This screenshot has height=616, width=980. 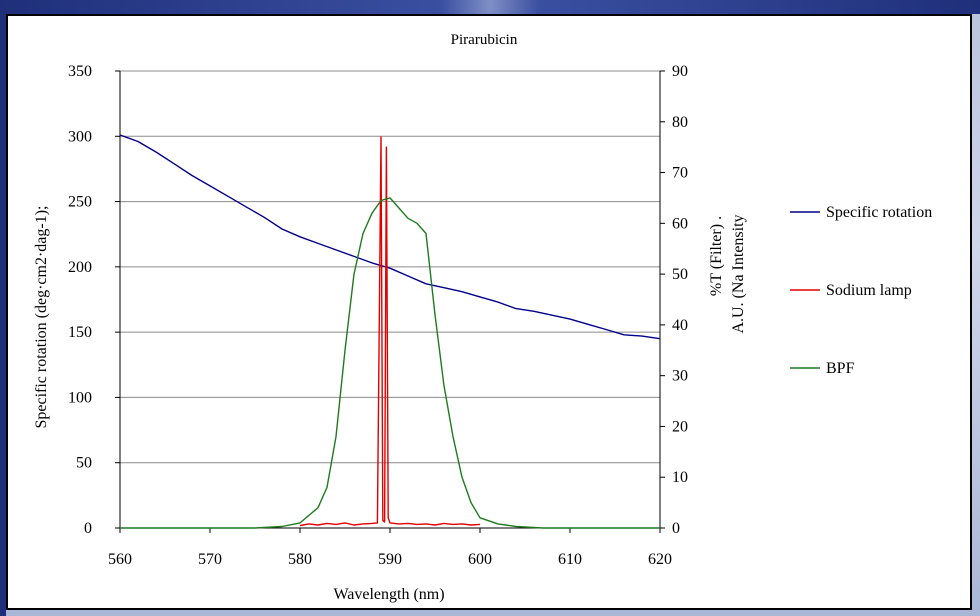 I want to click on chart-title: Pirarubicin, so click(x=484, y=40).